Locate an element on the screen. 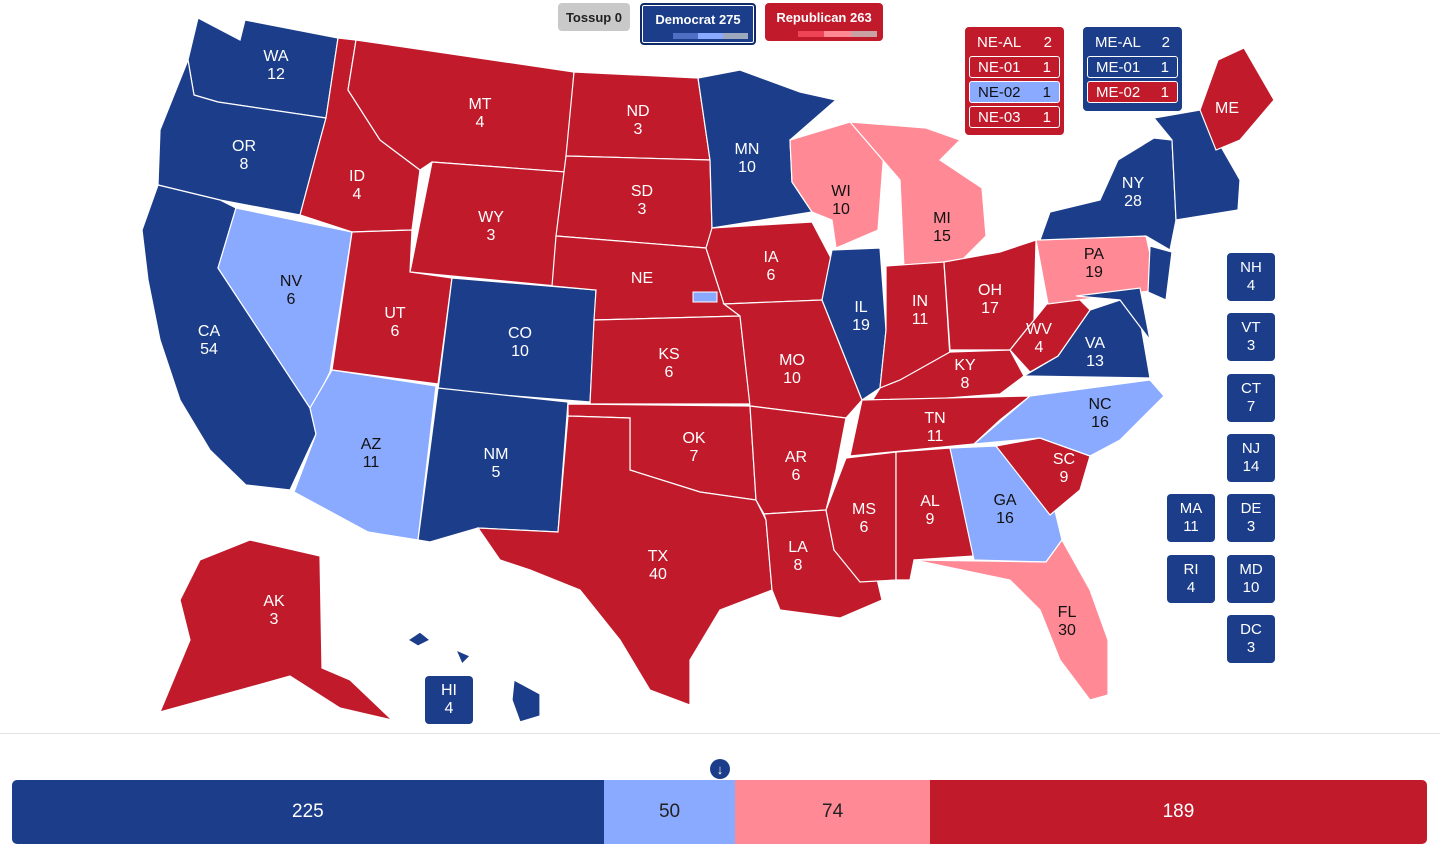  tile-abbr: MA is located at coordinates (1191, 508).